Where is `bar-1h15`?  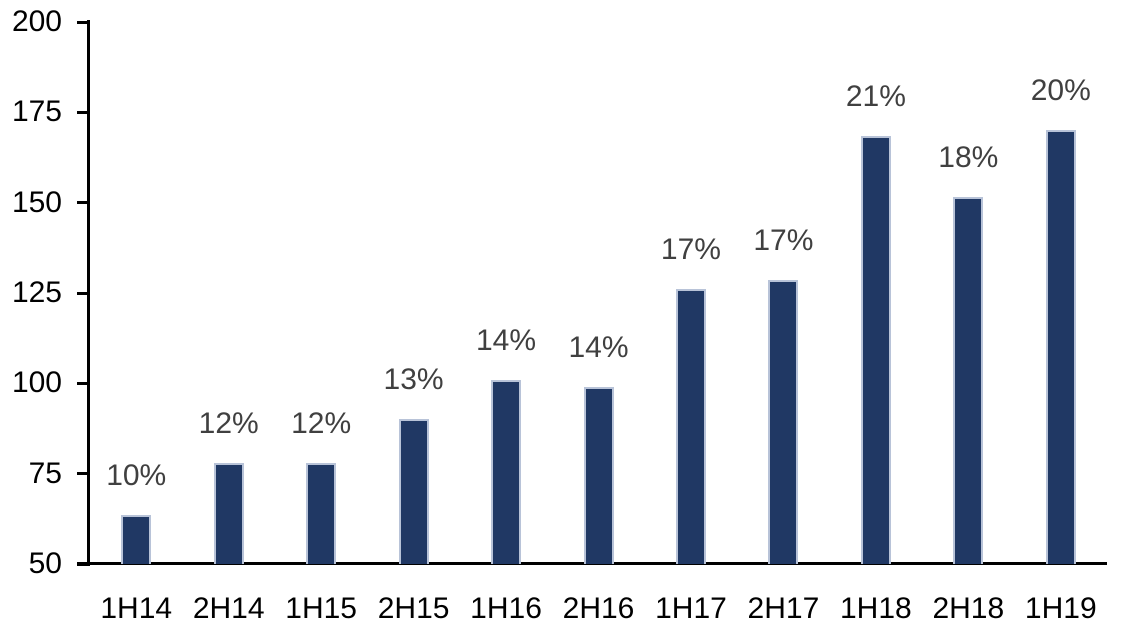
bar-1h15 is located at coordinates (321, 513).